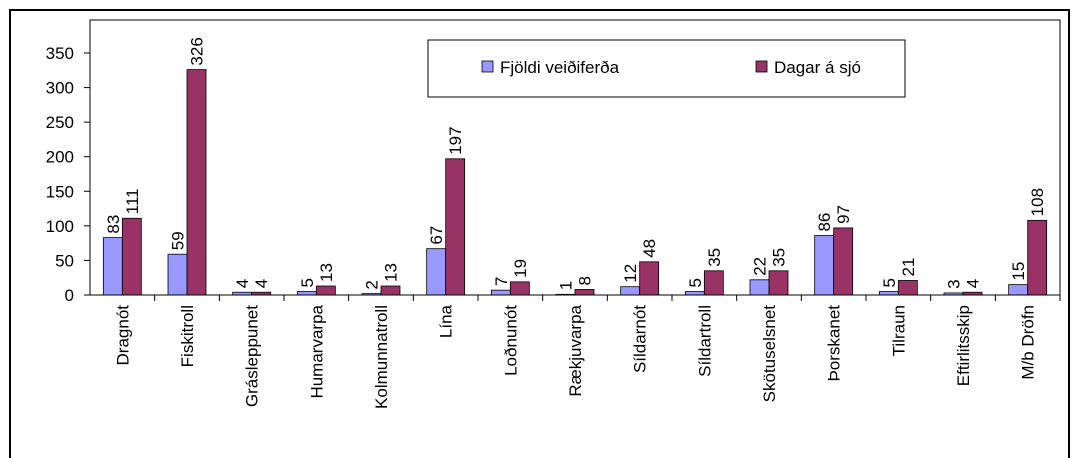 This screenshot has height=458, width=1077. Describe the element at coordinates (898, 330) in the screenshot. I see `x-tick-label: Tilraun` at that location.